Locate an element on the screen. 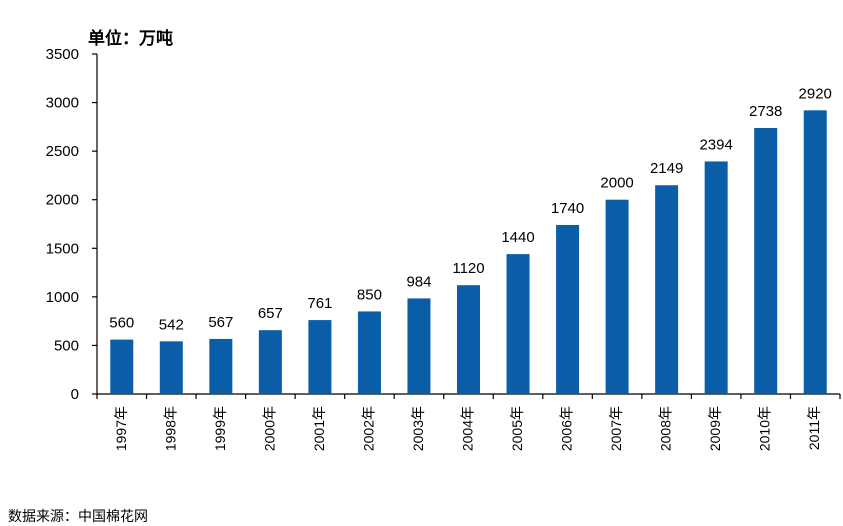  x-tick-label: 2001年 is located at coordinates (319, 428).